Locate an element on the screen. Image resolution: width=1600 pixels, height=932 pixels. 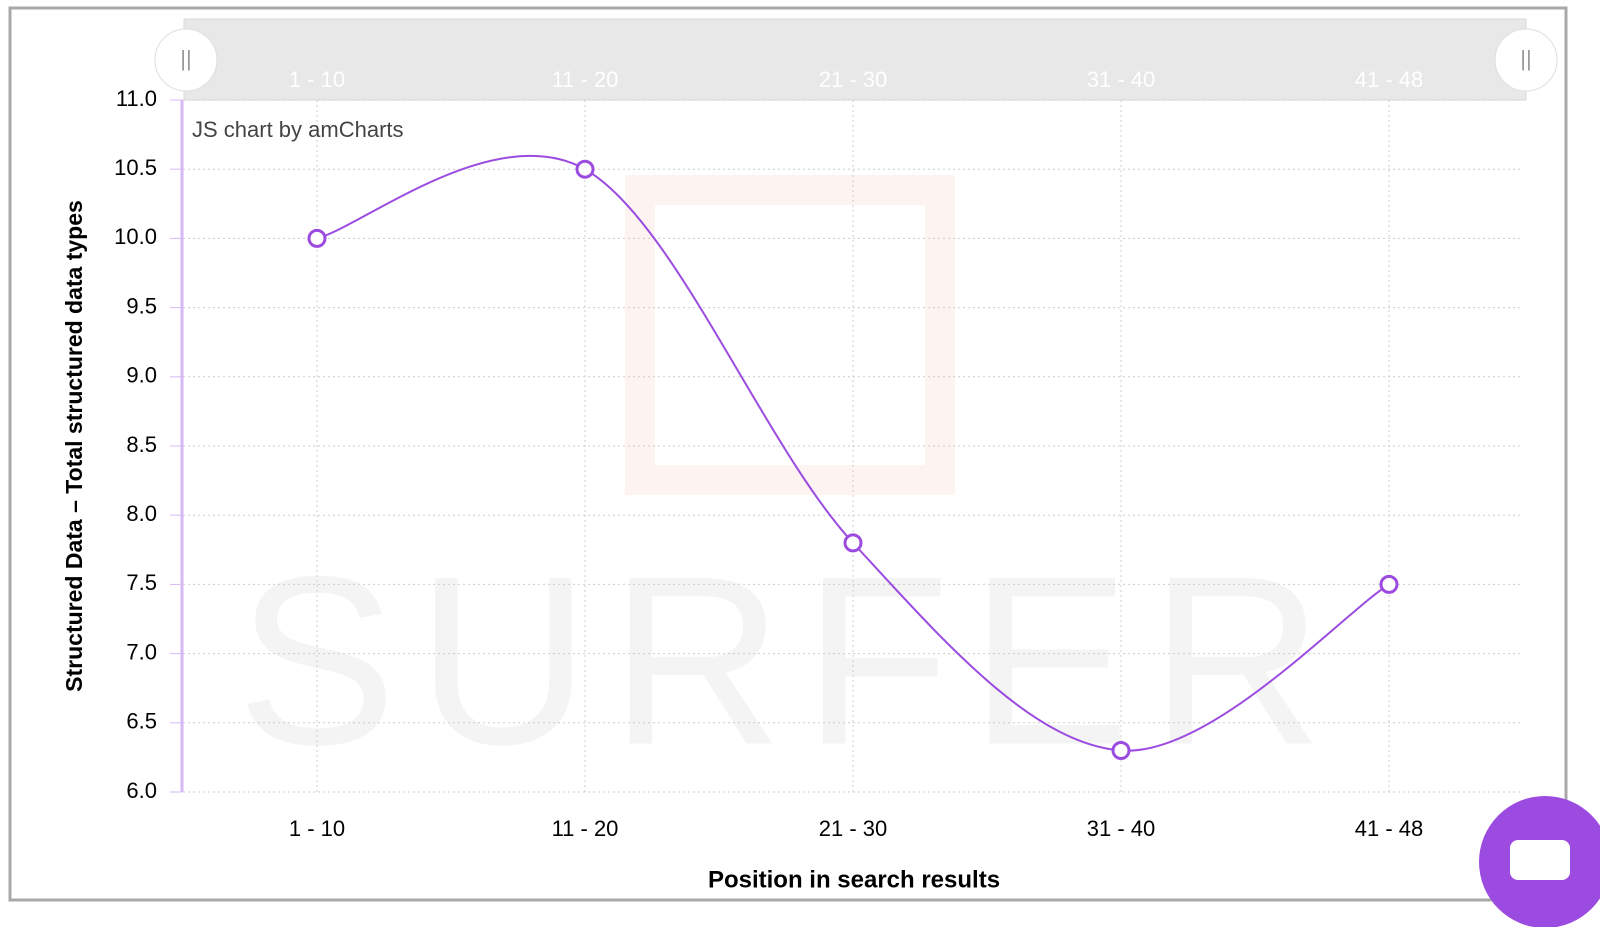
x-tick-label: 21 - 30 is located at coordinates (853, 828).